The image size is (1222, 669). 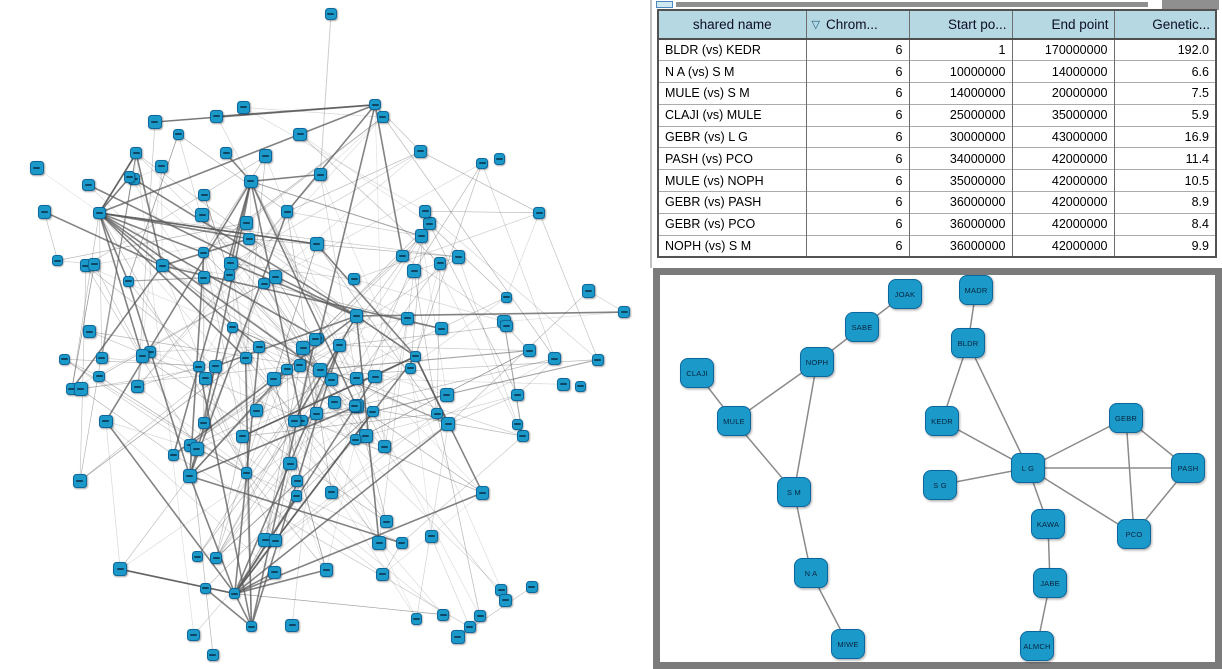 I want to click on table-row: CLAJI (vs) MULE 6 25000000 35000000 5.9, so click(x=937, y=115).